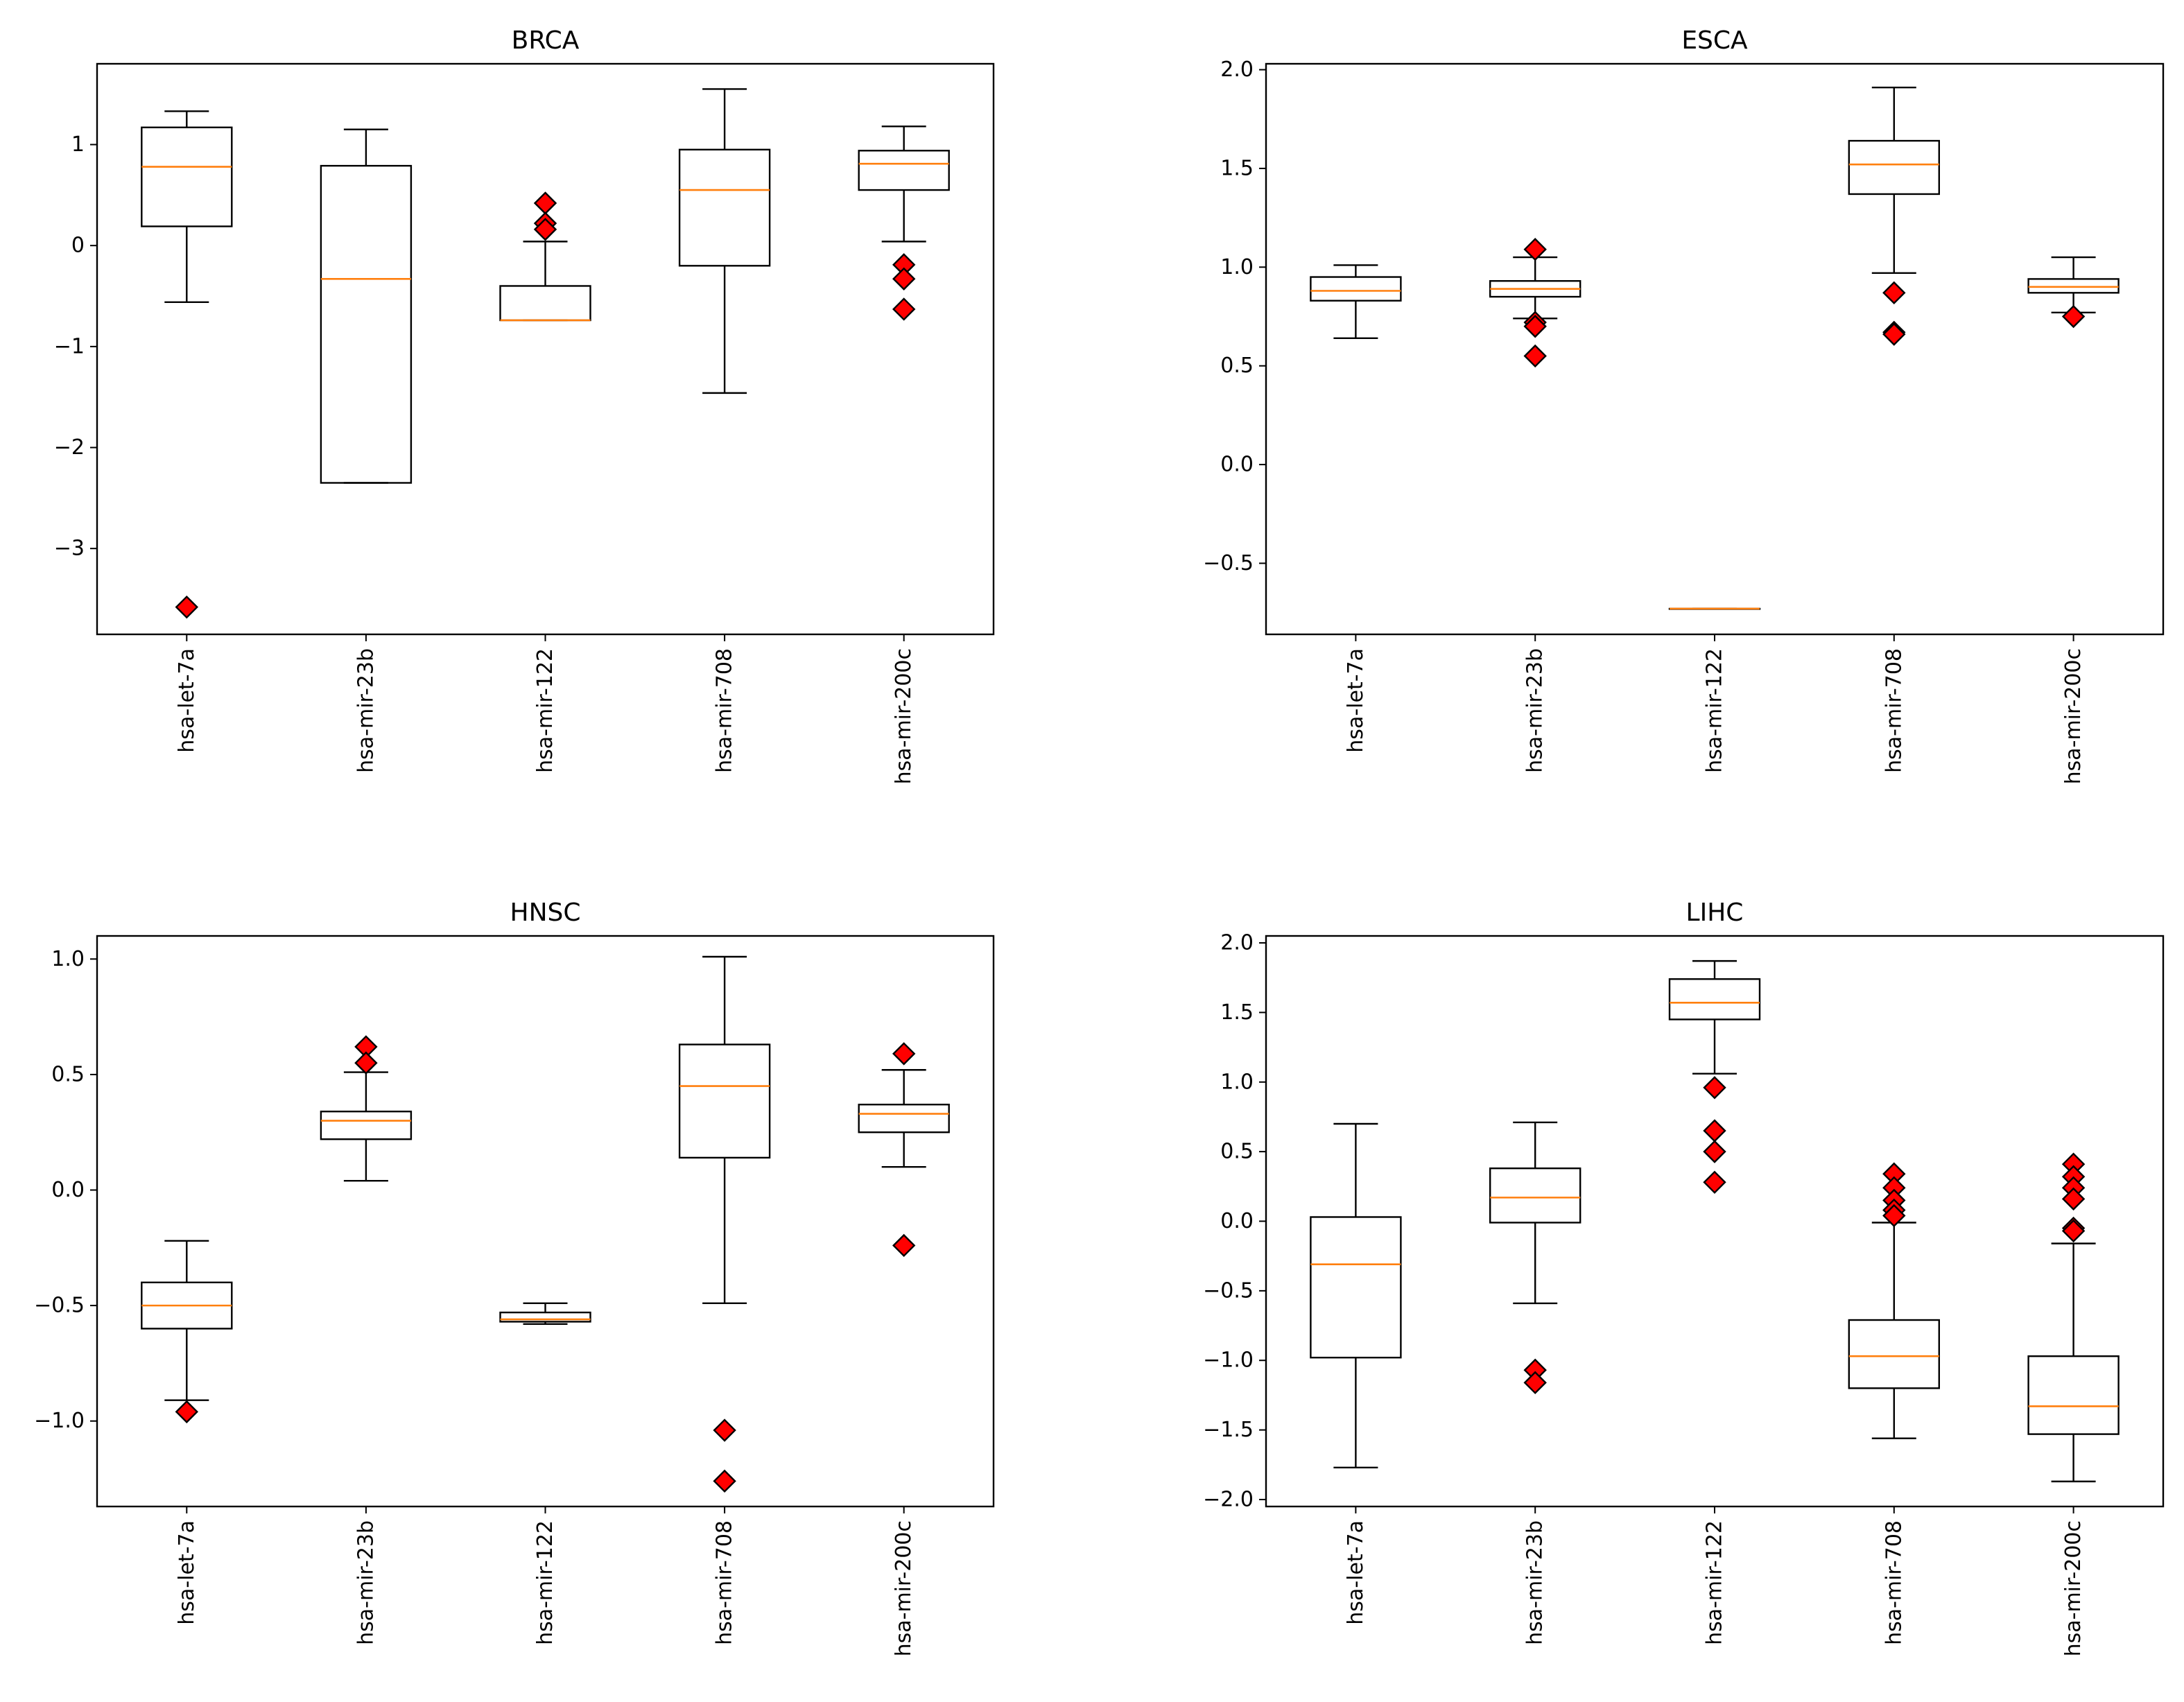 This screenshot has width=2184, height=1702. I want to click on y-tick-label: 1, so click(78, 144).